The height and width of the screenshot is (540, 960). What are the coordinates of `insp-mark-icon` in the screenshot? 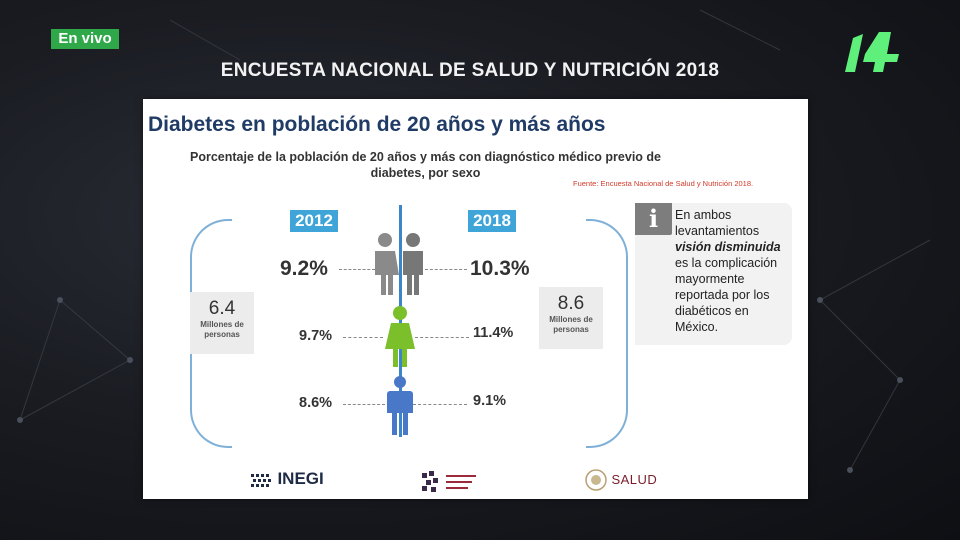 It's located at (449, 481).